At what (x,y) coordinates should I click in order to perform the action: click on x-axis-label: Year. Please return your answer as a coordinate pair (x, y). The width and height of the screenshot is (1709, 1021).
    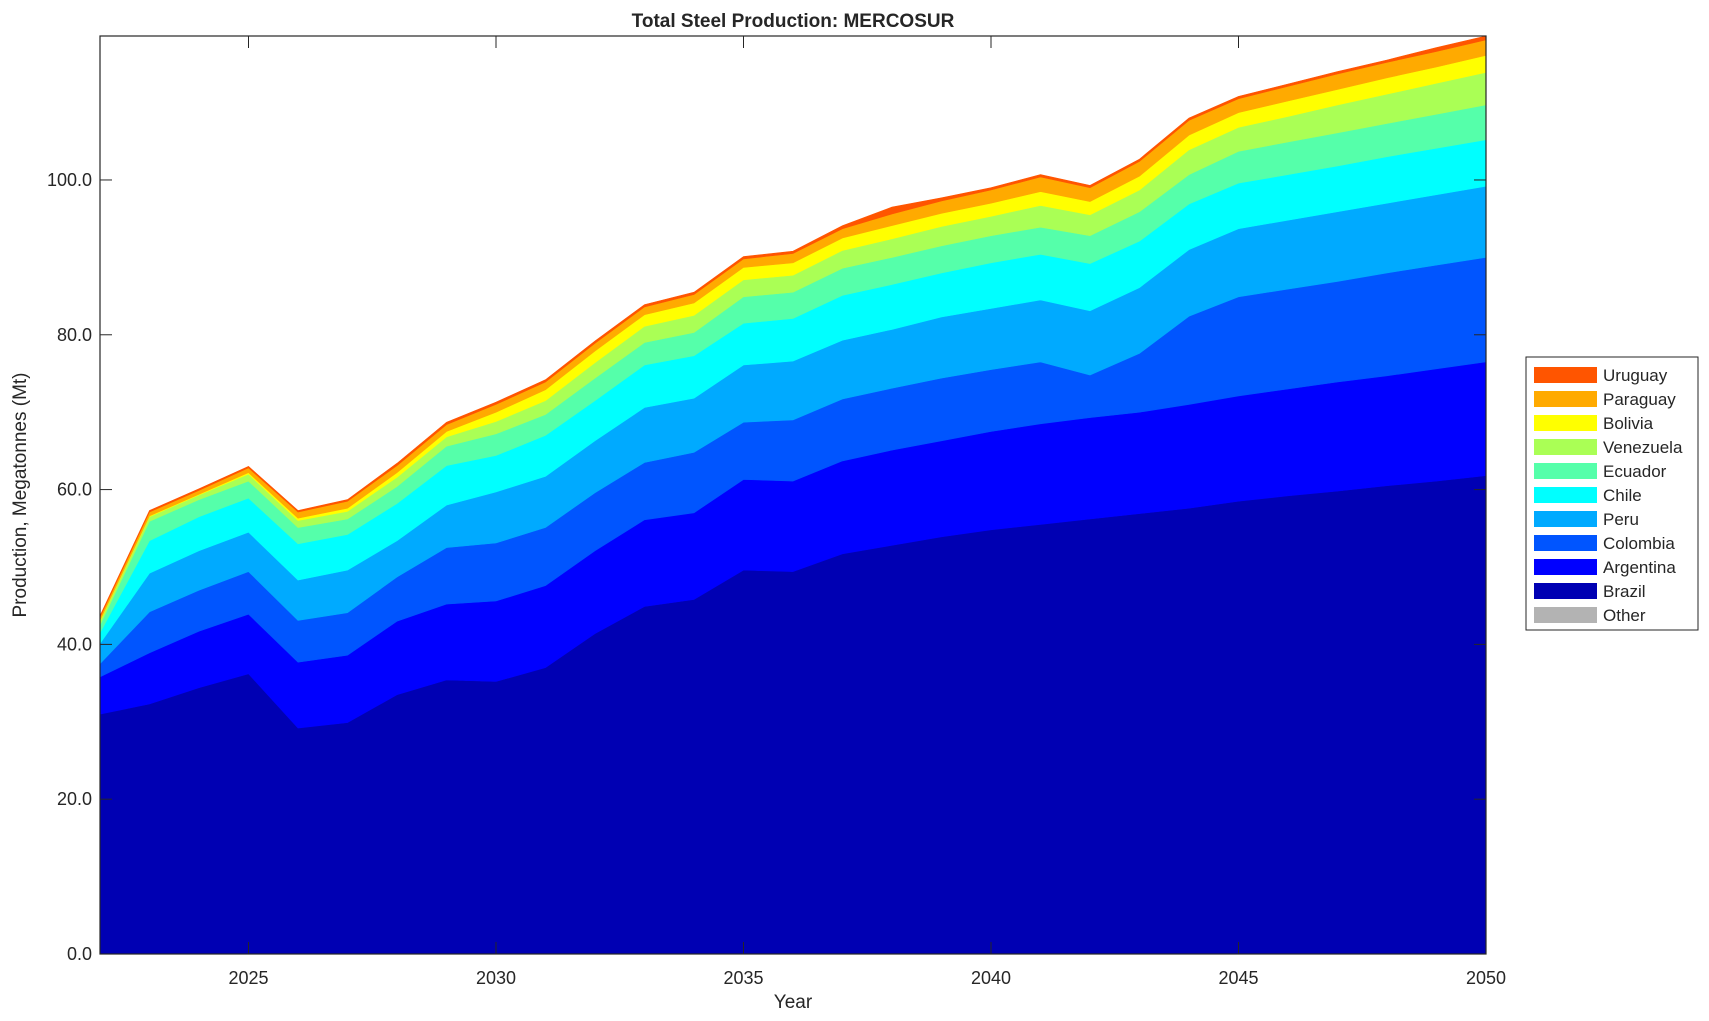
    Looking at the image, I should click on (793, 1002).